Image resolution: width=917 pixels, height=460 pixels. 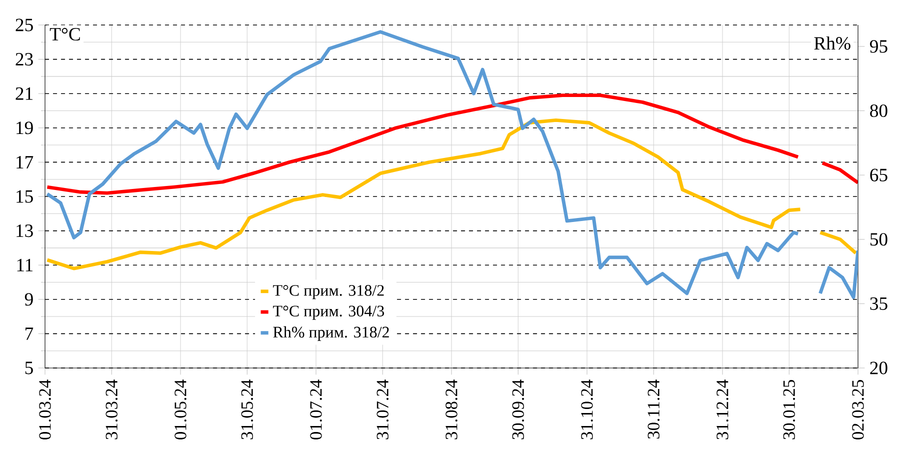 I want to click on y2-tick-label: 65, so click(x=879, y=175).